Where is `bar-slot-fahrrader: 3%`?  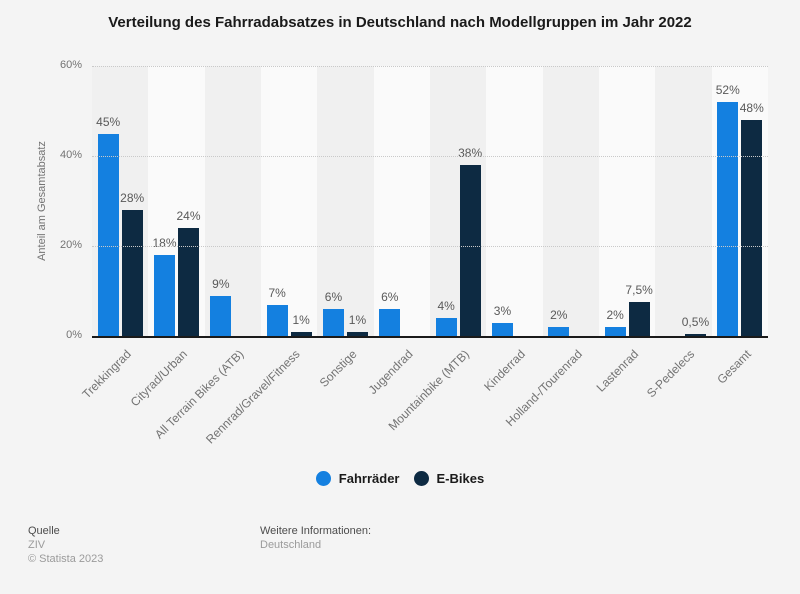 bar-slot-fahrrader: 3% is located at coordinates (502, 201).